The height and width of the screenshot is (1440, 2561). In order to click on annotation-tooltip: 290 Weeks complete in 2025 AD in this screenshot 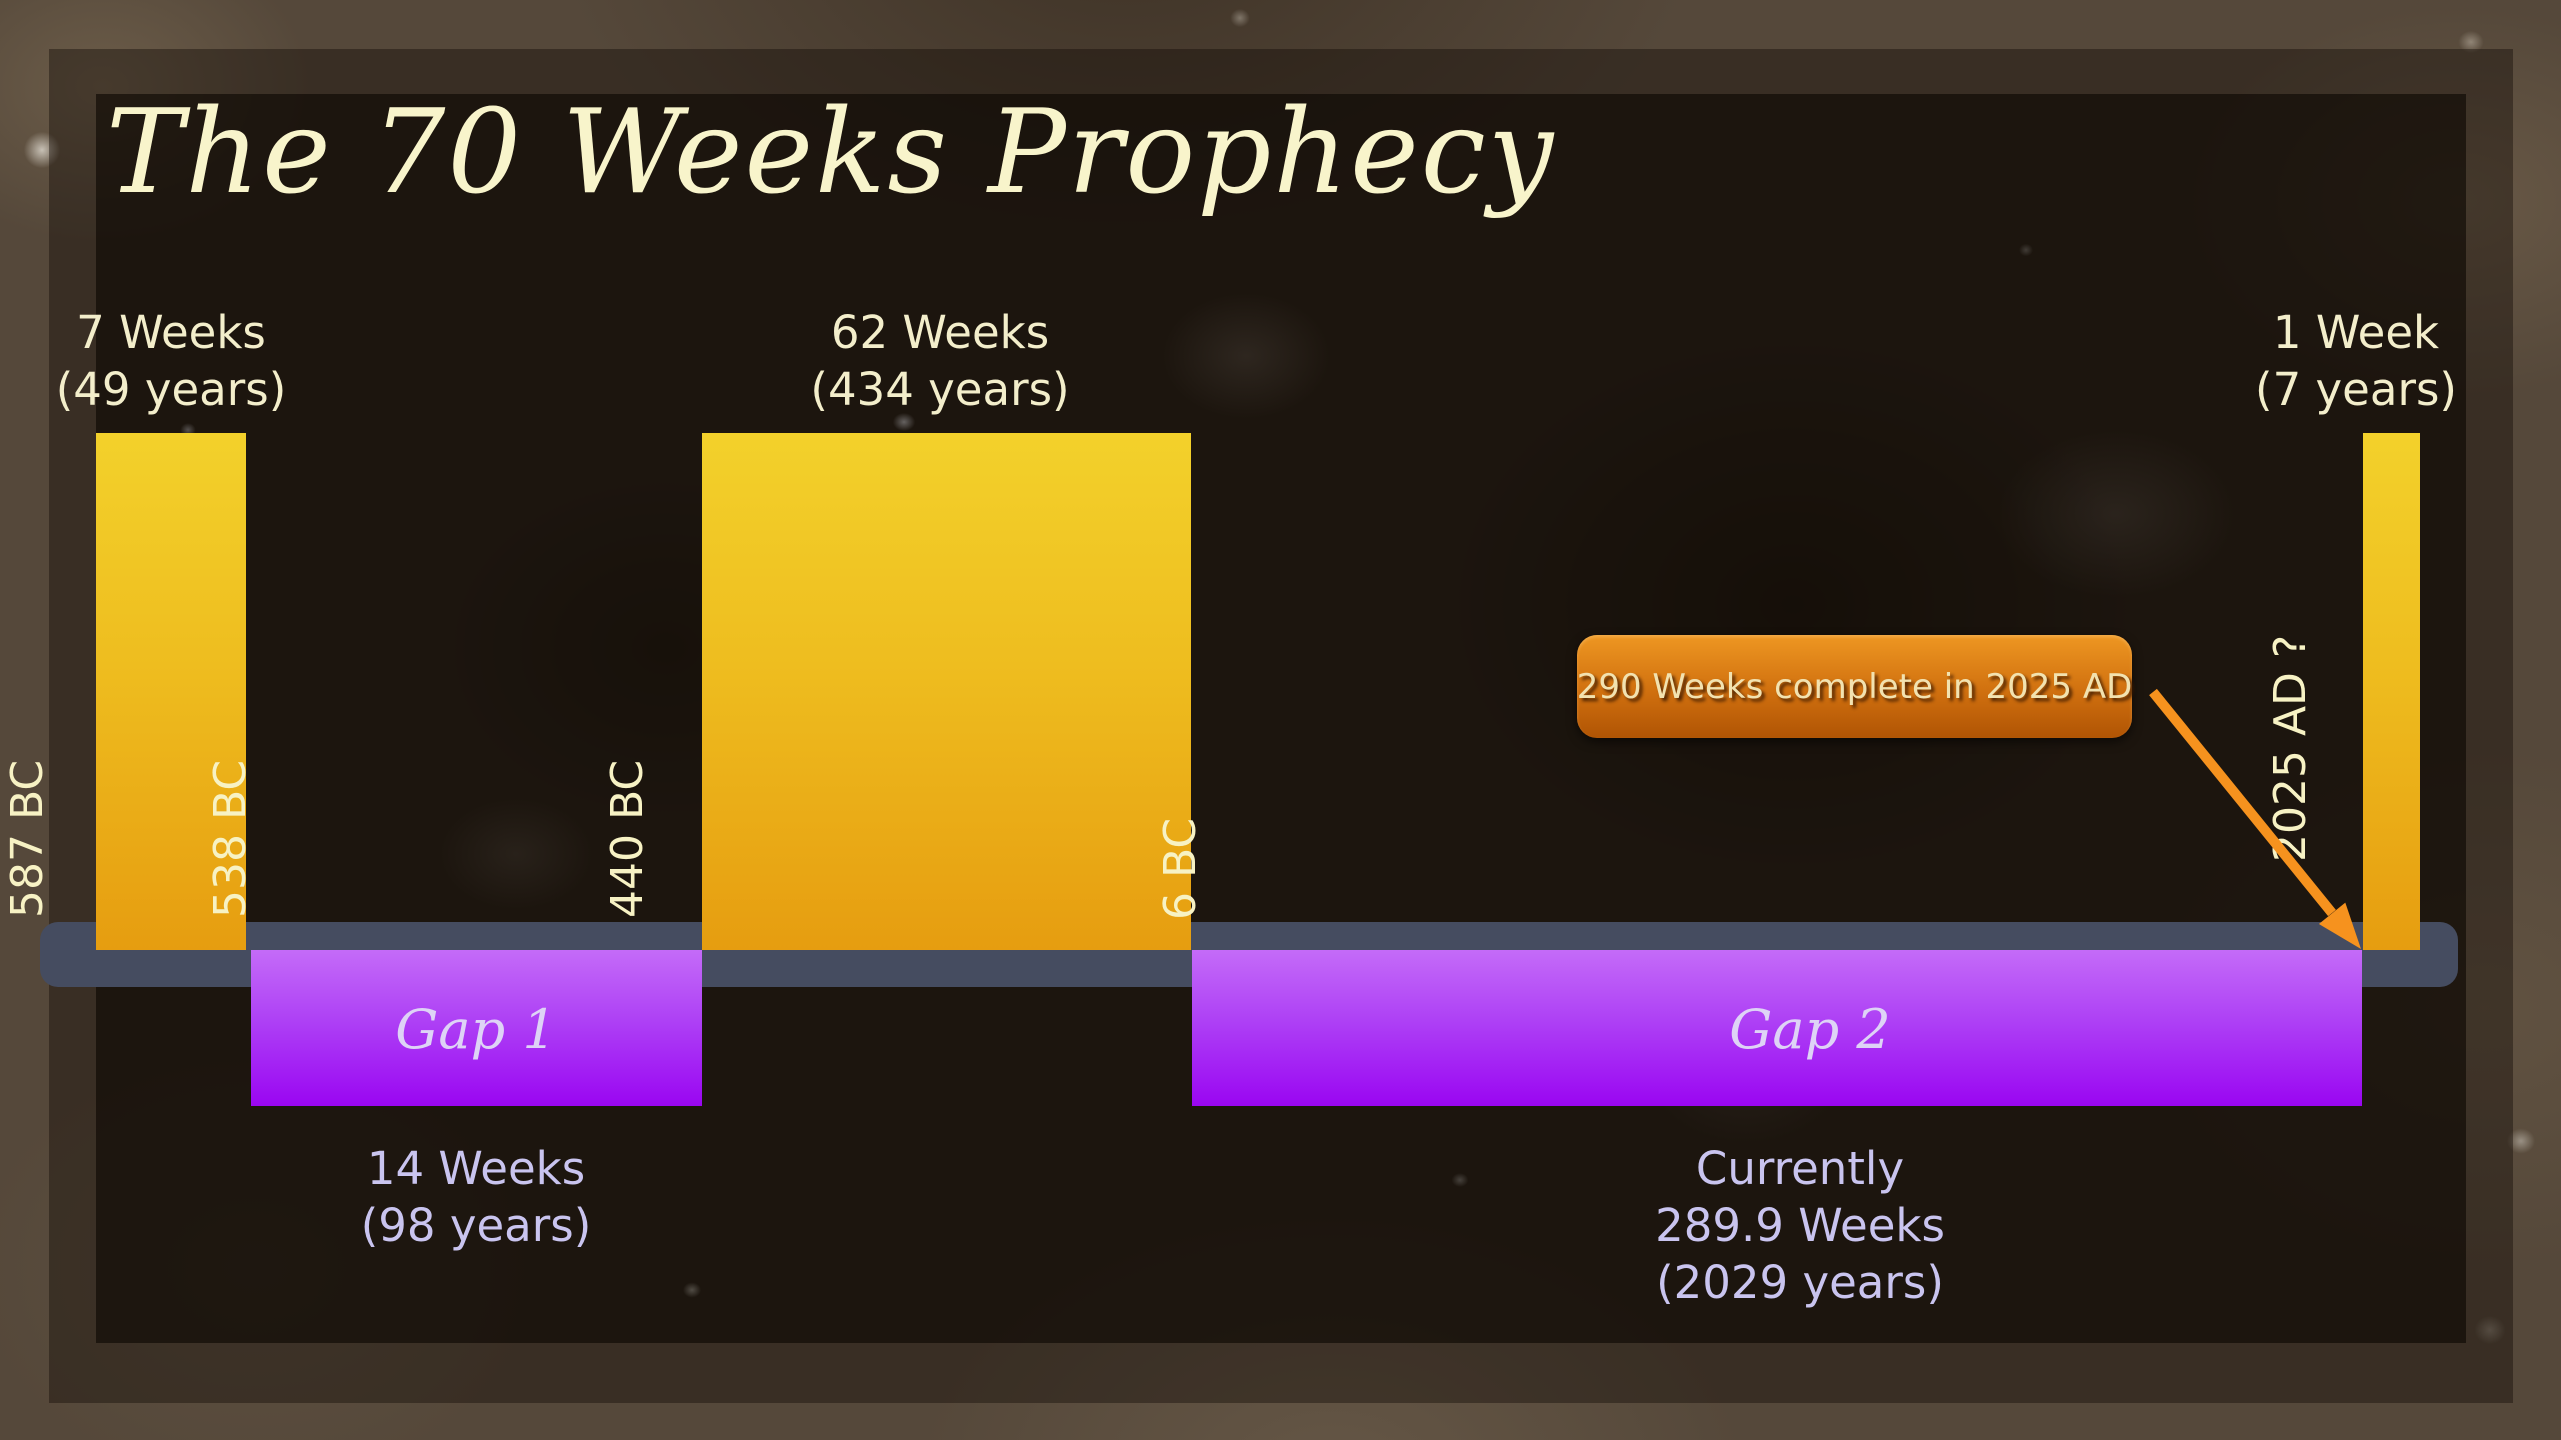, I will do `click(1854, 686)`.